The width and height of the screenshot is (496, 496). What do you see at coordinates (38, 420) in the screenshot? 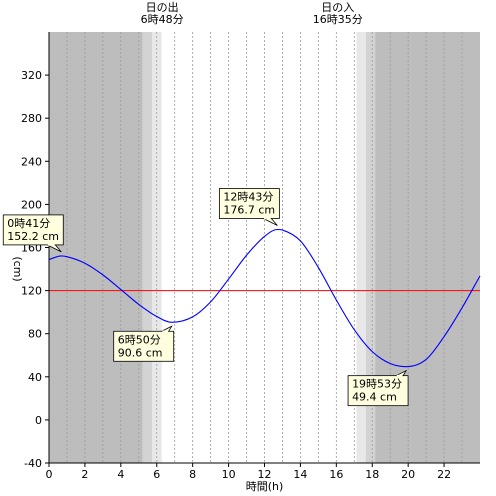
I see `y-tick-label: 0` at bounding box center [38, 420].